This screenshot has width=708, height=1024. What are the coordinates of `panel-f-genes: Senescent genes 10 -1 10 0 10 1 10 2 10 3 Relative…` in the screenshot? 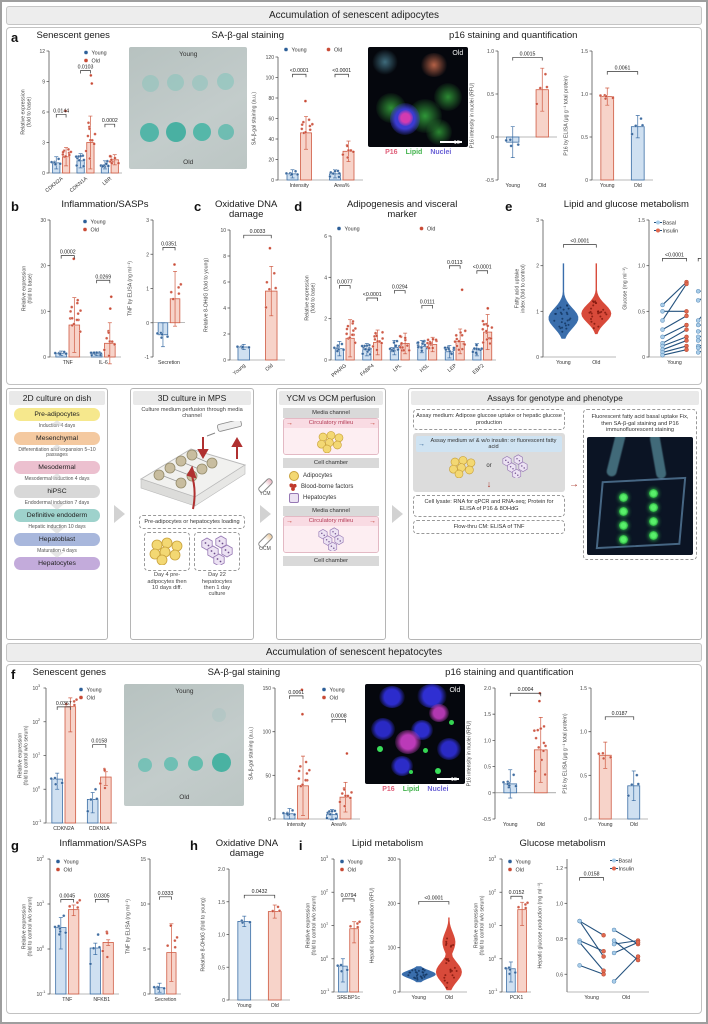 It's located at (69, 750).